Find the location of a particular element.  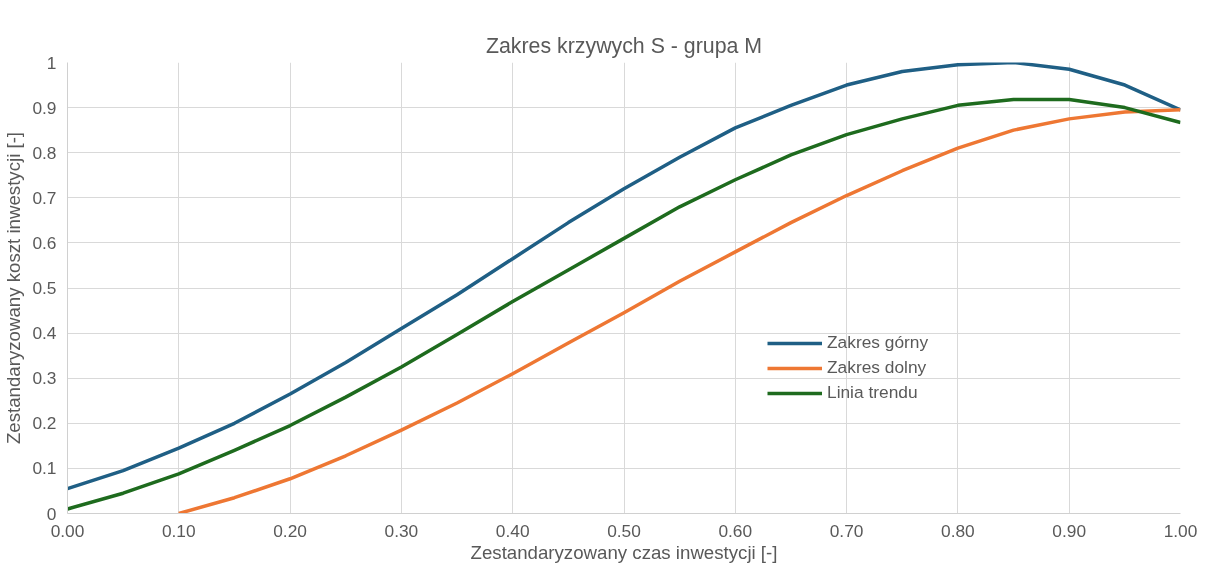

y-tick-label: 0.6 is located at coordinates (44, 242).